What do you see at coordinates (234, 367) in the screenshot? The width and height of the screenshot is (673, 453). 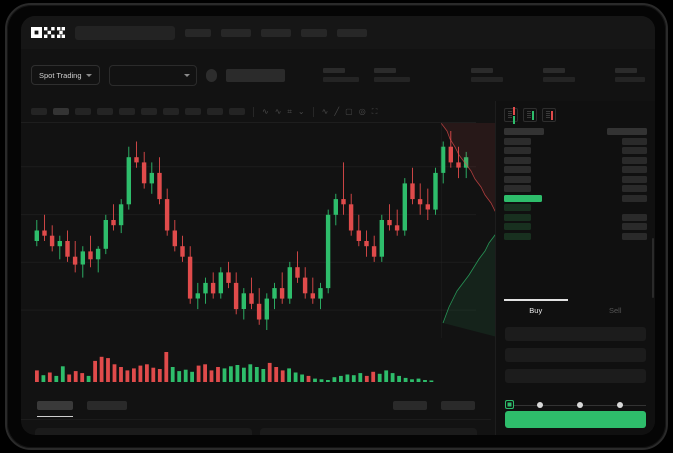 I see `volume-svg` at bounding box center [234, 367].